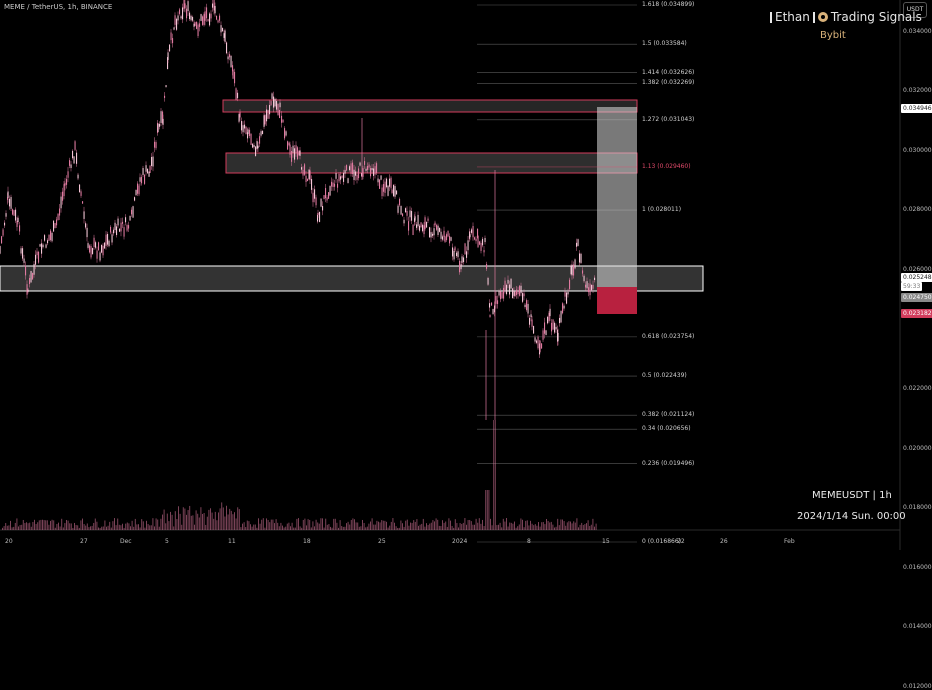 The image size is (932, 690). I want to click on fib-level-label: 1.13 (0.029460), so click(666, 166).